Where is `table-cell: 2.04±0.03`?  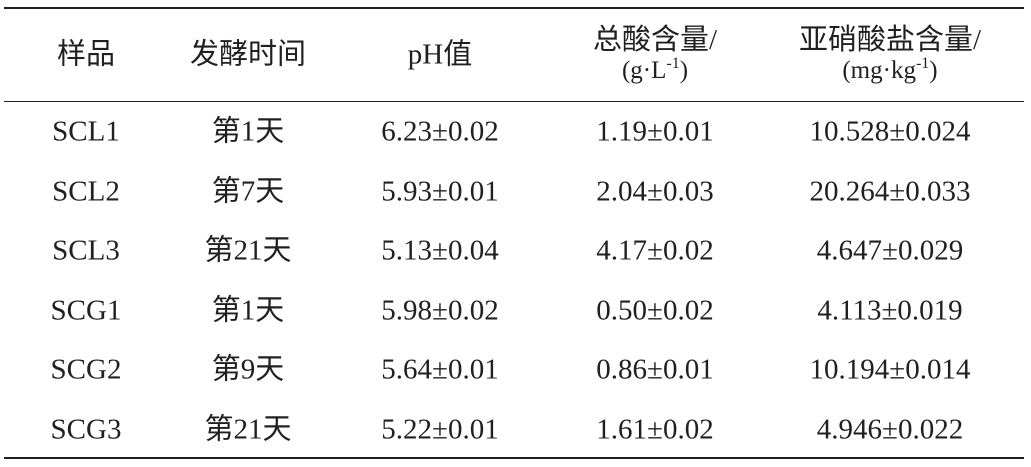
table-cell: 2.04±0.03 is located at coordinates (655, 190).